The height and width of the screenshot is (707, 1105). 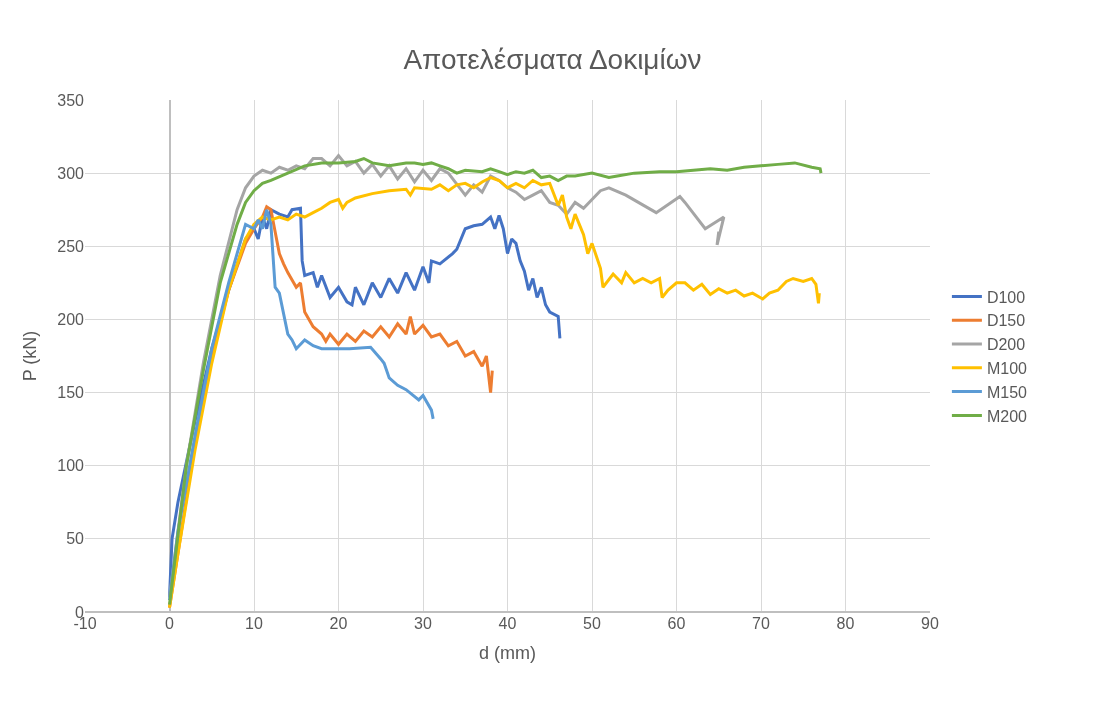 What do you see at coordinates (592, 623) in the screenshot?
I see `x-tick-label: 50` at bounding box center [592, 623].